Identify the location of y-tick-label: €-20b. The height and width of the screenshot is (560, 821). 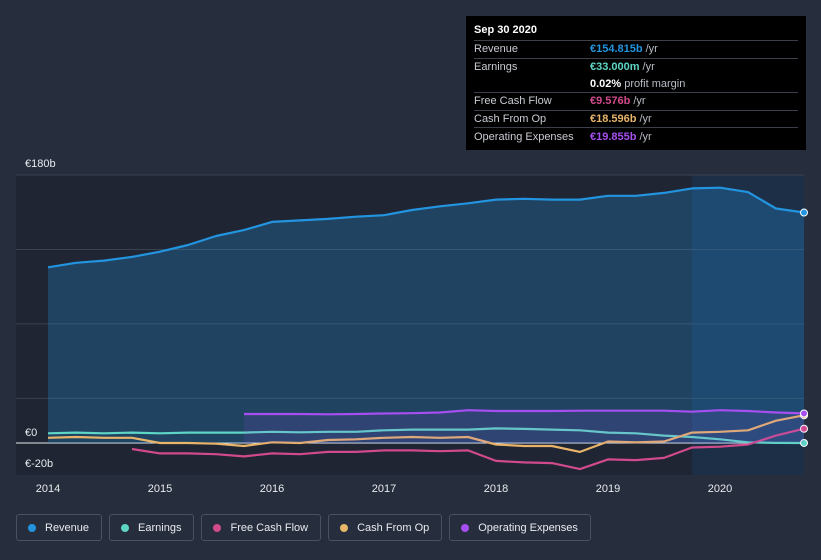
(39, 464).